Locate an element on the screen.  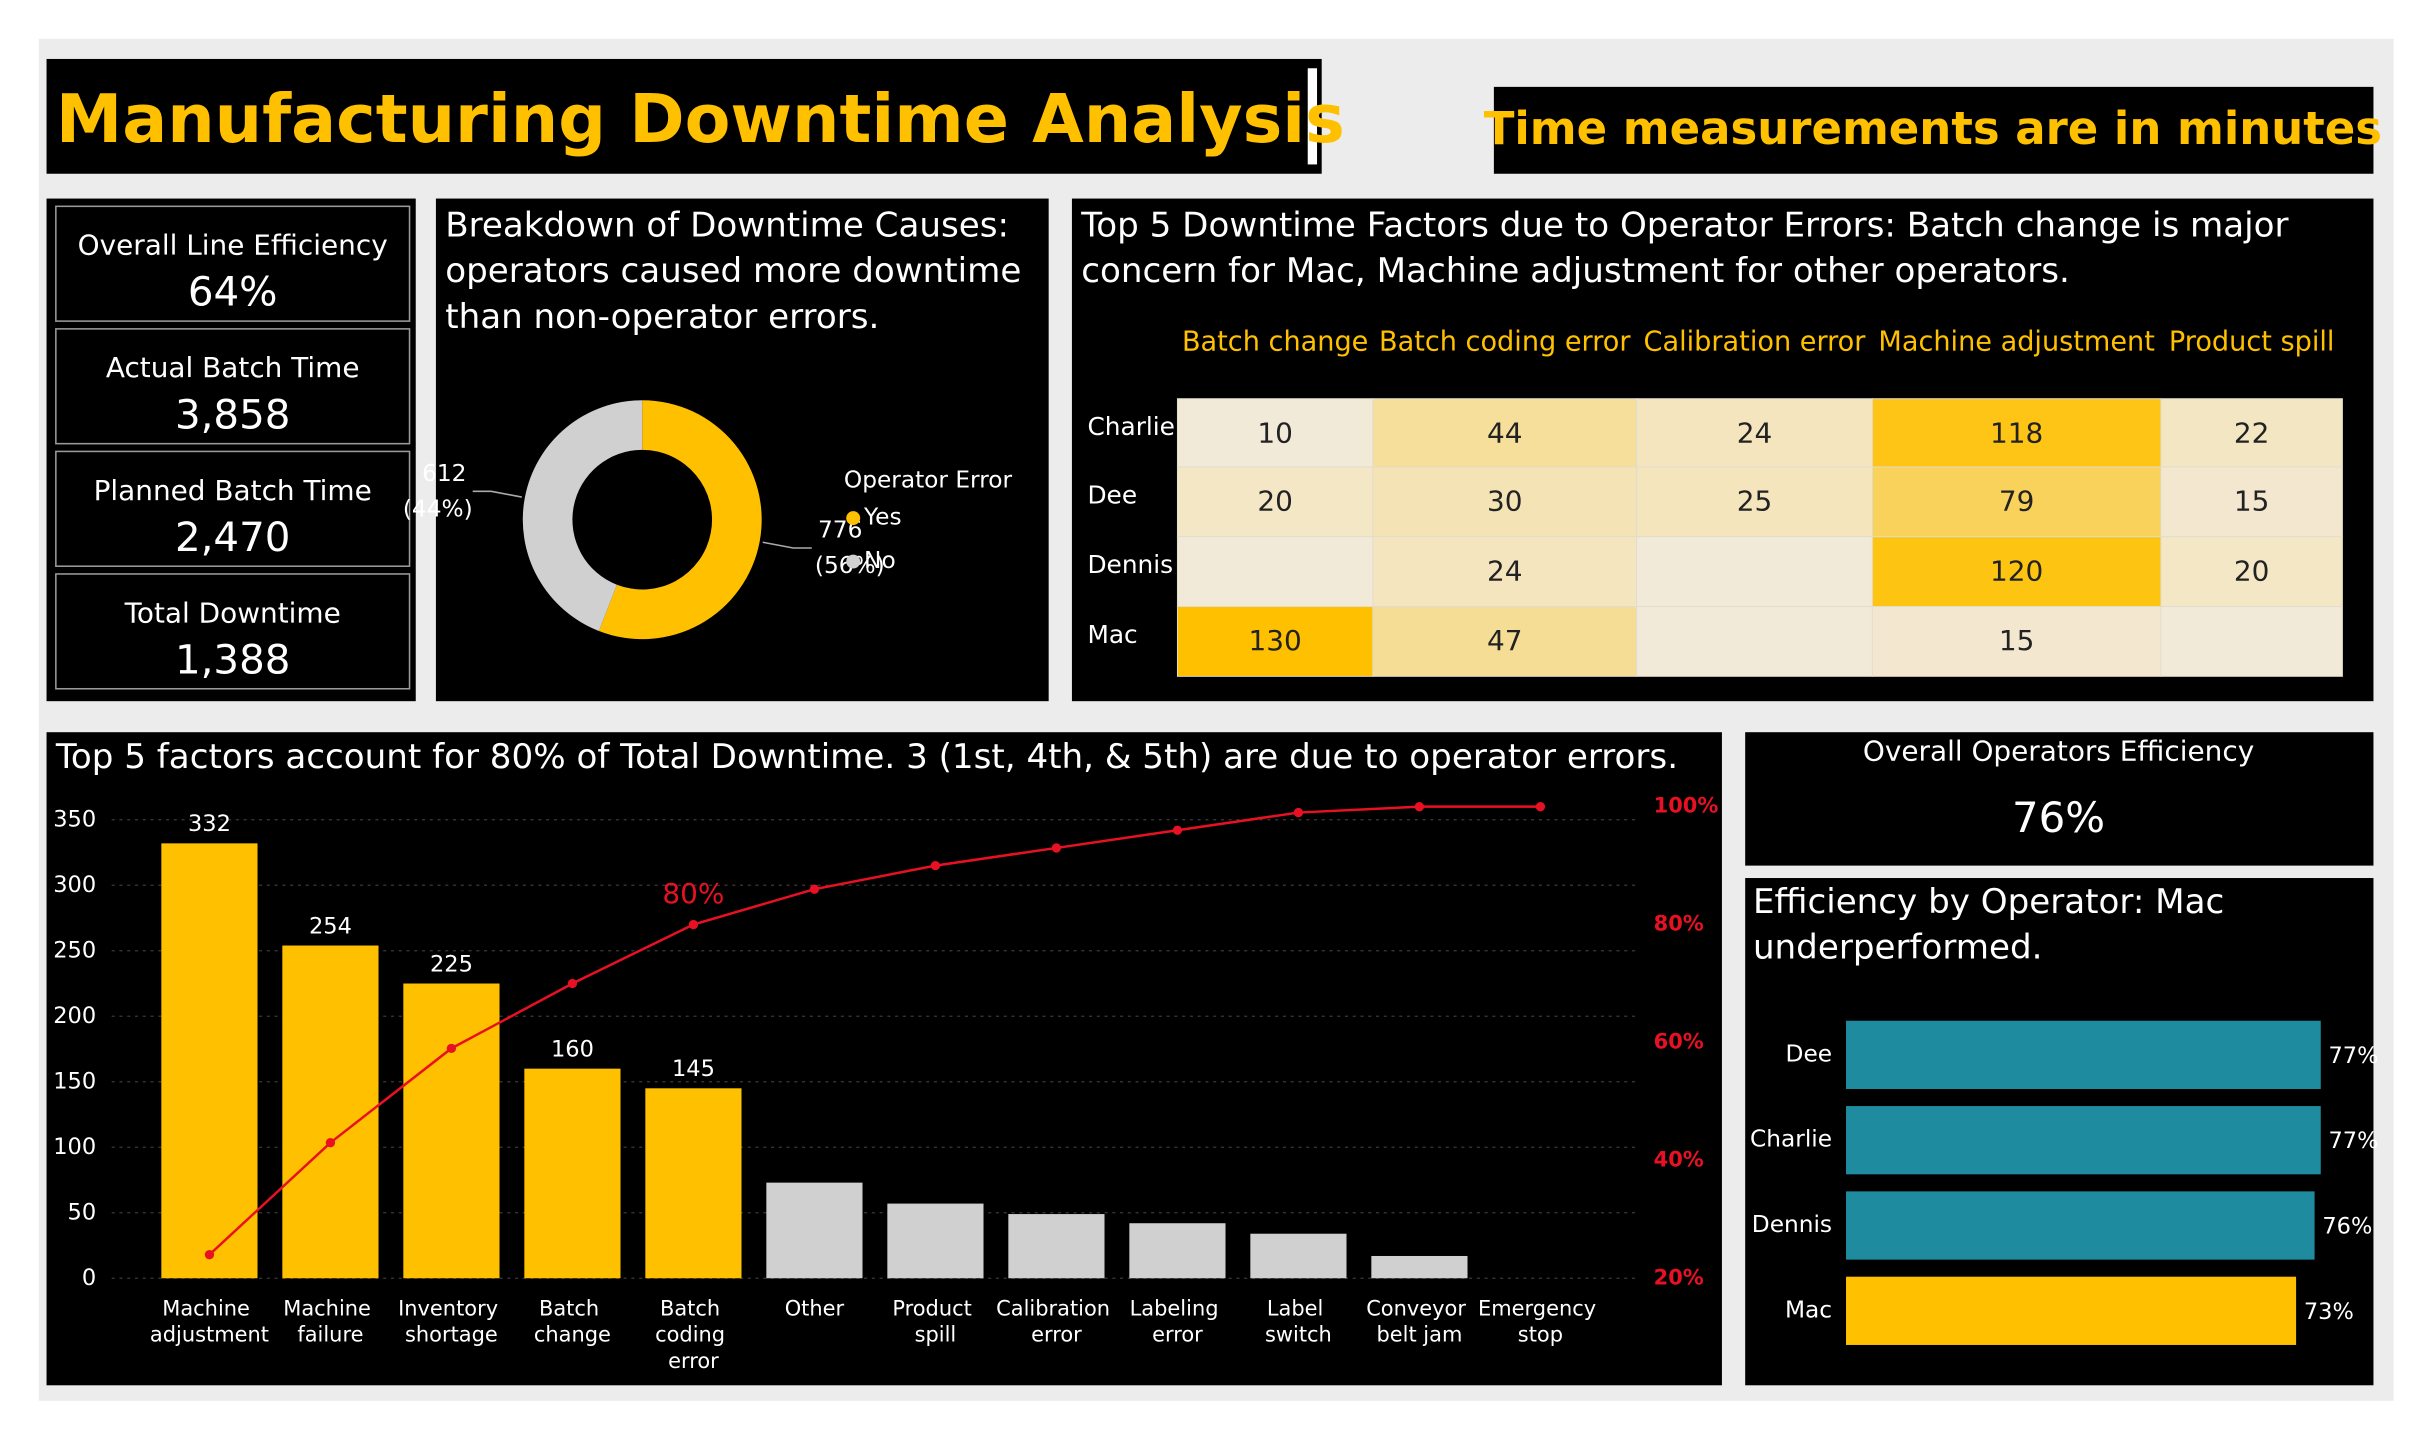
donut-percent-label: (44%) is located at coordinates (438, 508).